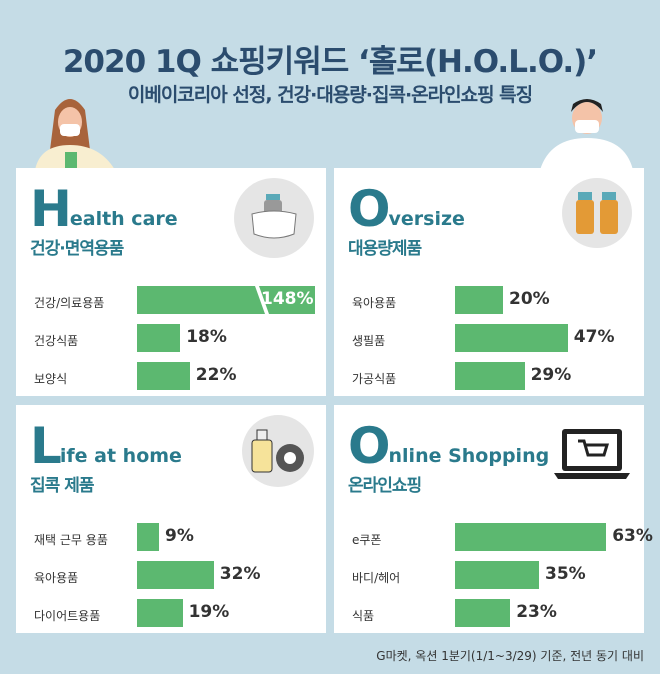 The image size is (660, 674). What do you see at coordinates (179, 536) in the screenshot?
I see `value-label: 9%` at bounding box center [179, 536].